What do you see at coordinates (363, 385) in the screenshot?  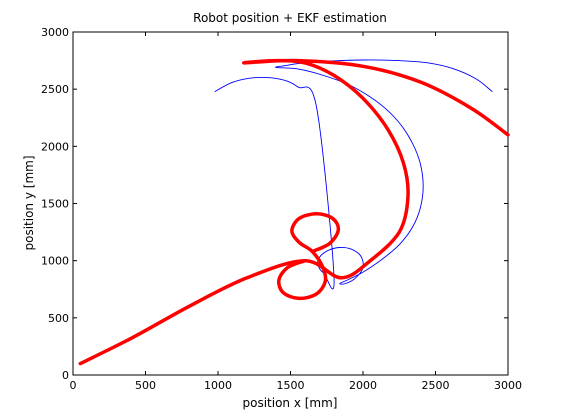 I see `x-tick-label: 2000` at bounding box center [363, 385].